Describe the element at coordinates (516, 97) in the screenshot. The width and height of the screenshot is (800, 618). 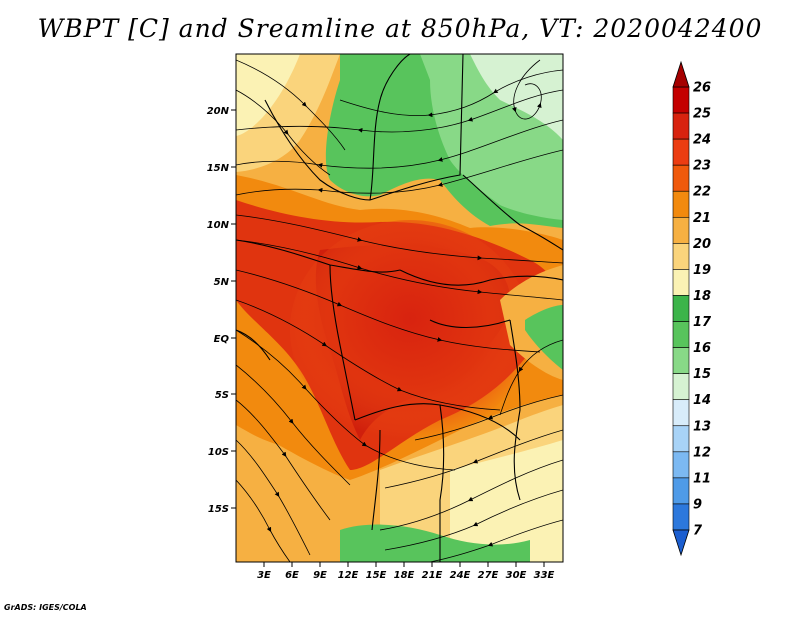
I see `shading-north-palegreen` at that location.